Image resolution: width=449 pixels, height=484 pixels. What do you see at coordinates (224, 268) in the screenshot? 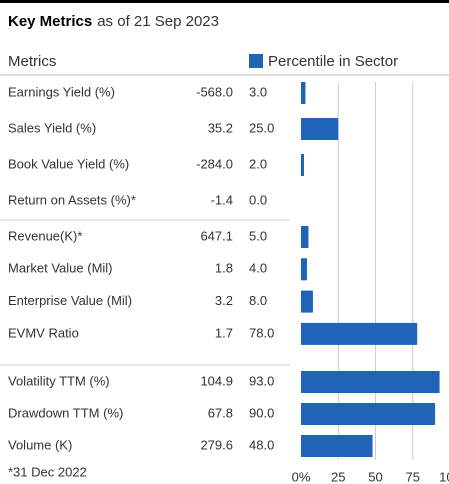
I see `metric-value: 1.8` at bounding box center [224, 268].